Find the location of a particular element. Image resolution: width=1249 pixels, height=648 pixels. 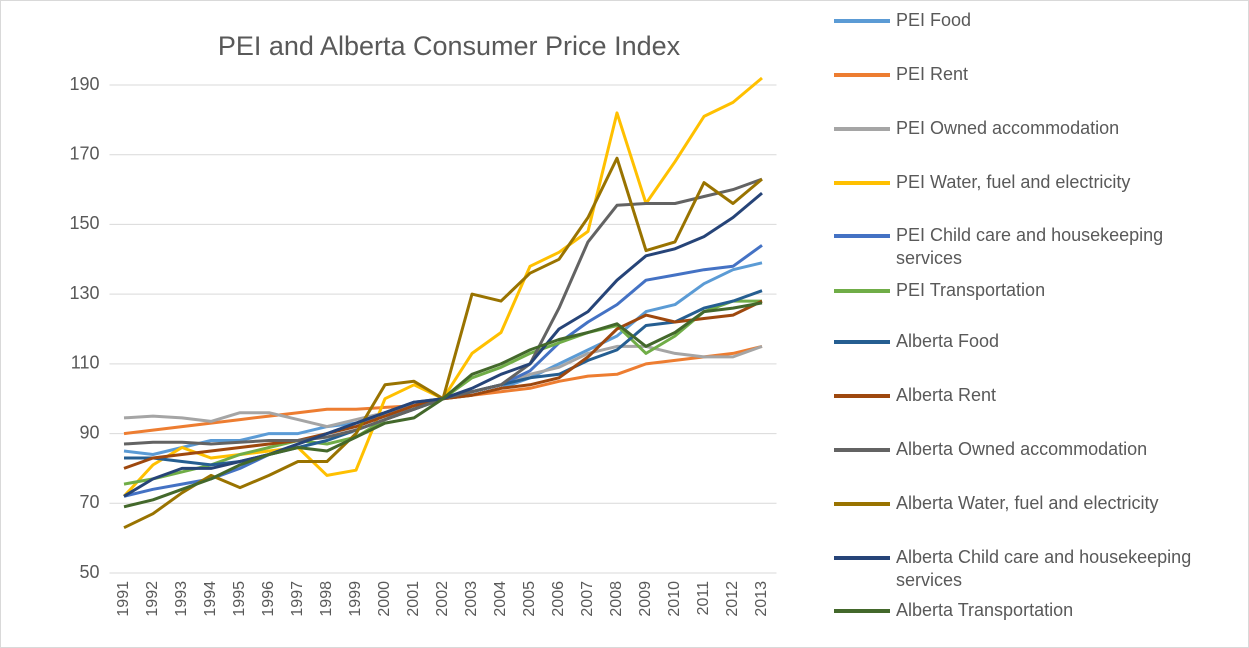

y-tick-label: 70 is located at coordinates (89, 502).